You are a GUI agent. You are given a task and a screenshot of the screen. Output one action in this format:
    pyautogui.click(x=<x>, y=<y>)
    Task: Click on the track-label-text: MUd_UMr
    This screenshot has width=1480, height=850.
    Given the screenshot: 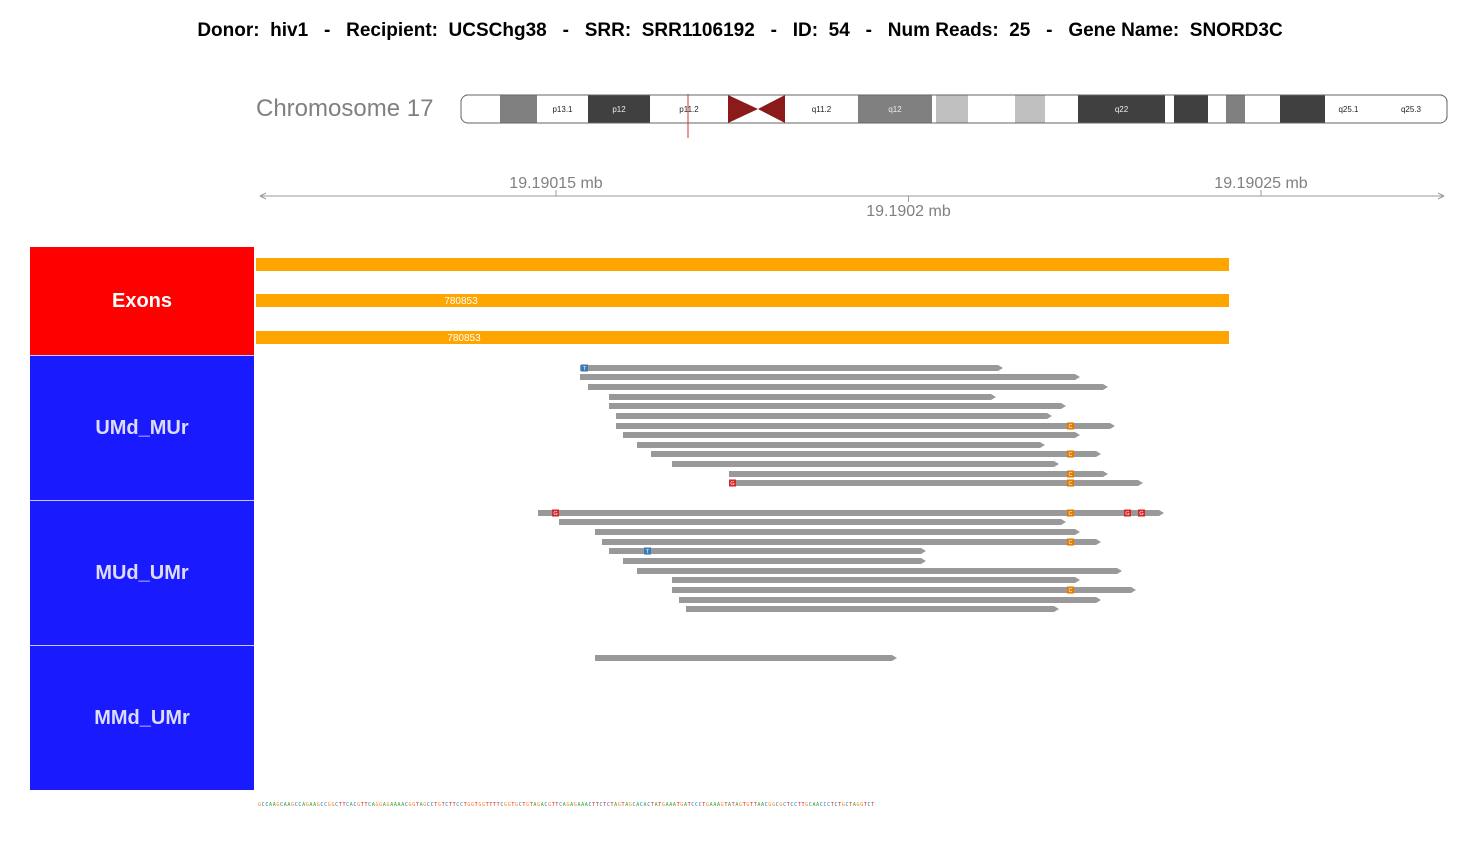 What is the action you would take?
    pyautogui.click(x=142, y=572)
    